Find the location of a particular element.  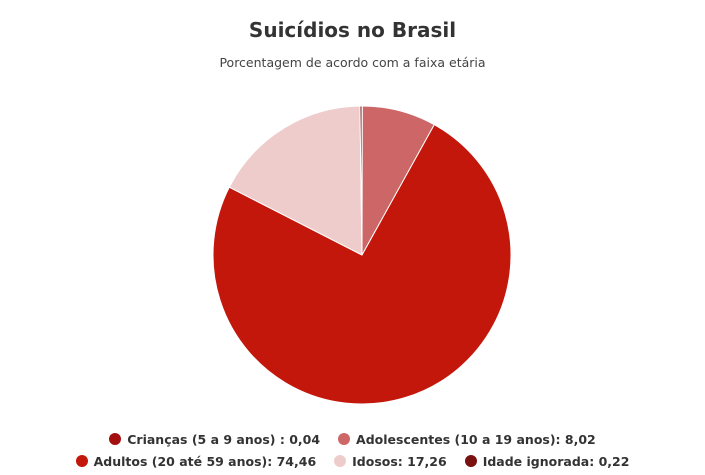

pie-slice-idade-ignorada is located at coordinates (361, 180).